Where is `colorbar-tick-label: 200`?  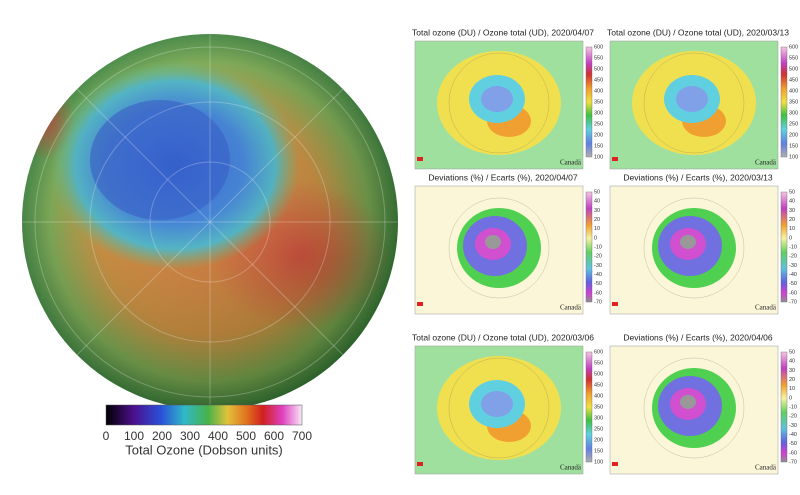 colorbar-tick-label: 200 is located at coordinates (162, 436).